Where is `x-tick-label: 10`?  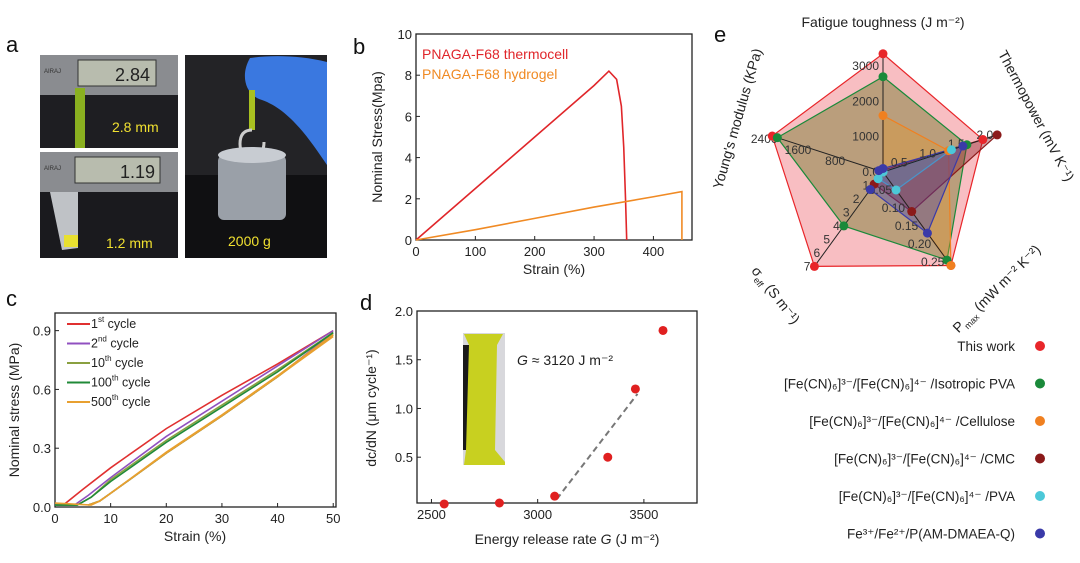 x-tick-label: 10 is located at coordinates (110, 518).